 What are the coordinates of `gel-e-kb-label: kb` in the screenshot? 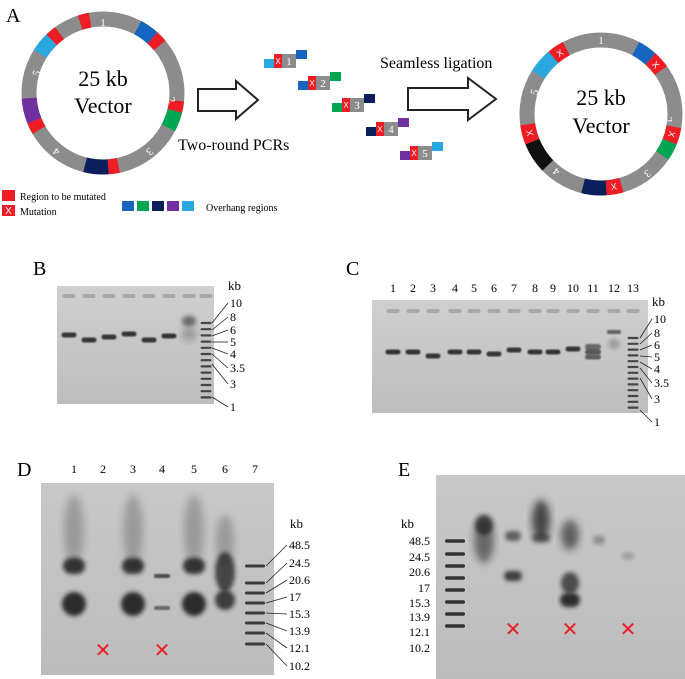 It's located at (407, 523).